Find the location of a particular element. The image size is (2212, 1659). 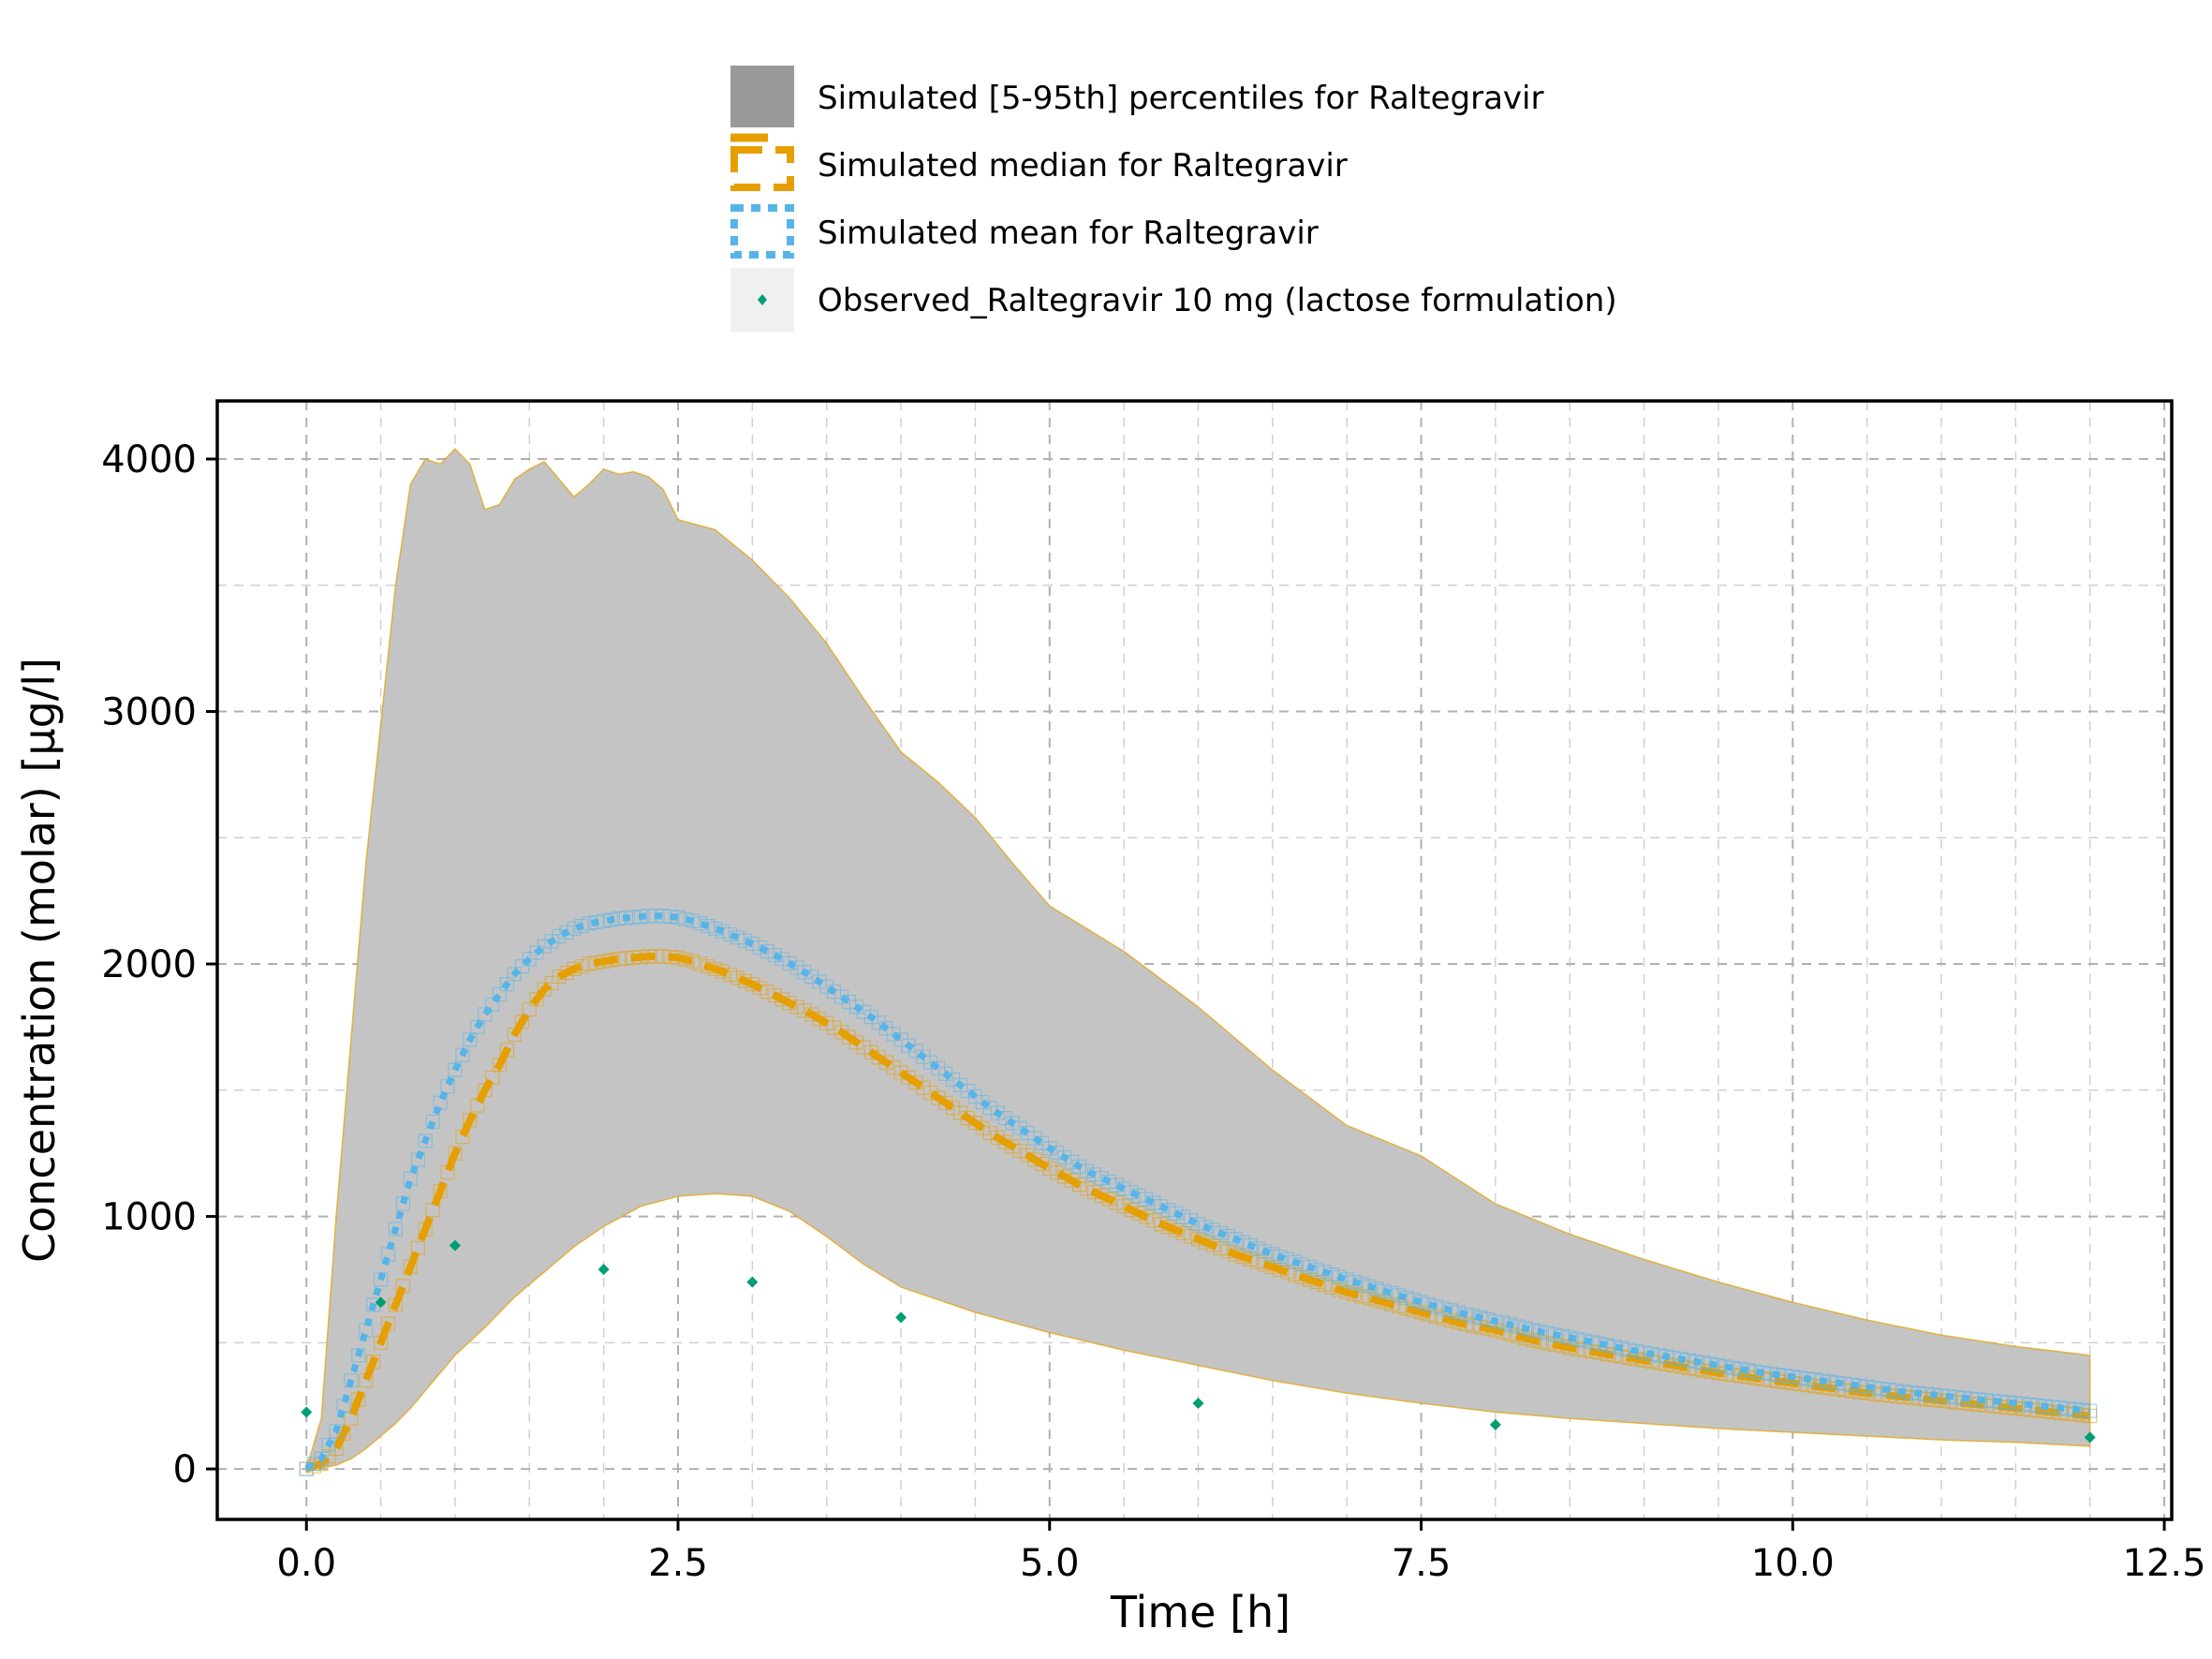

legend-label-mean: Simulated mean for Raltegravir is located at coordinates (1068, 234).